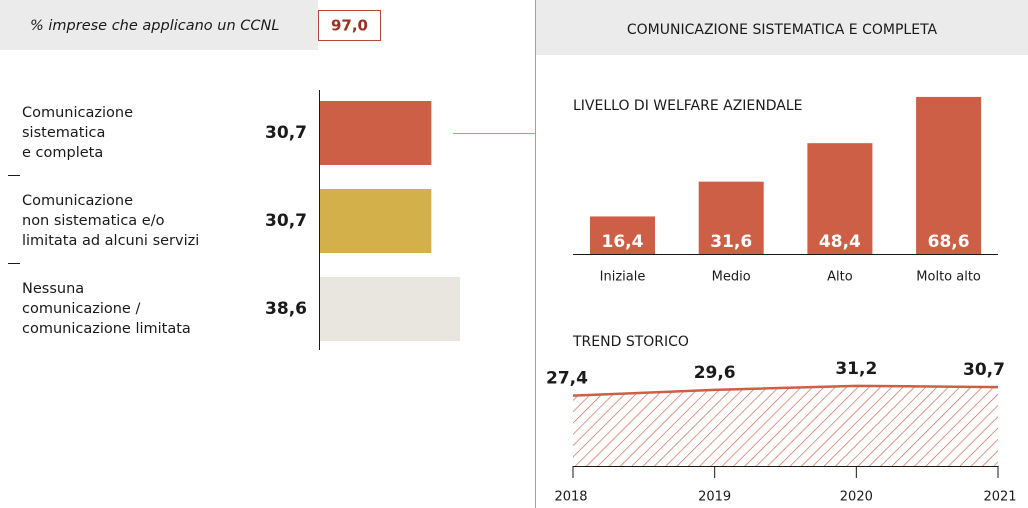  I want to click on category-label: Comunicazione sistematica e completa, so click(78, 133).